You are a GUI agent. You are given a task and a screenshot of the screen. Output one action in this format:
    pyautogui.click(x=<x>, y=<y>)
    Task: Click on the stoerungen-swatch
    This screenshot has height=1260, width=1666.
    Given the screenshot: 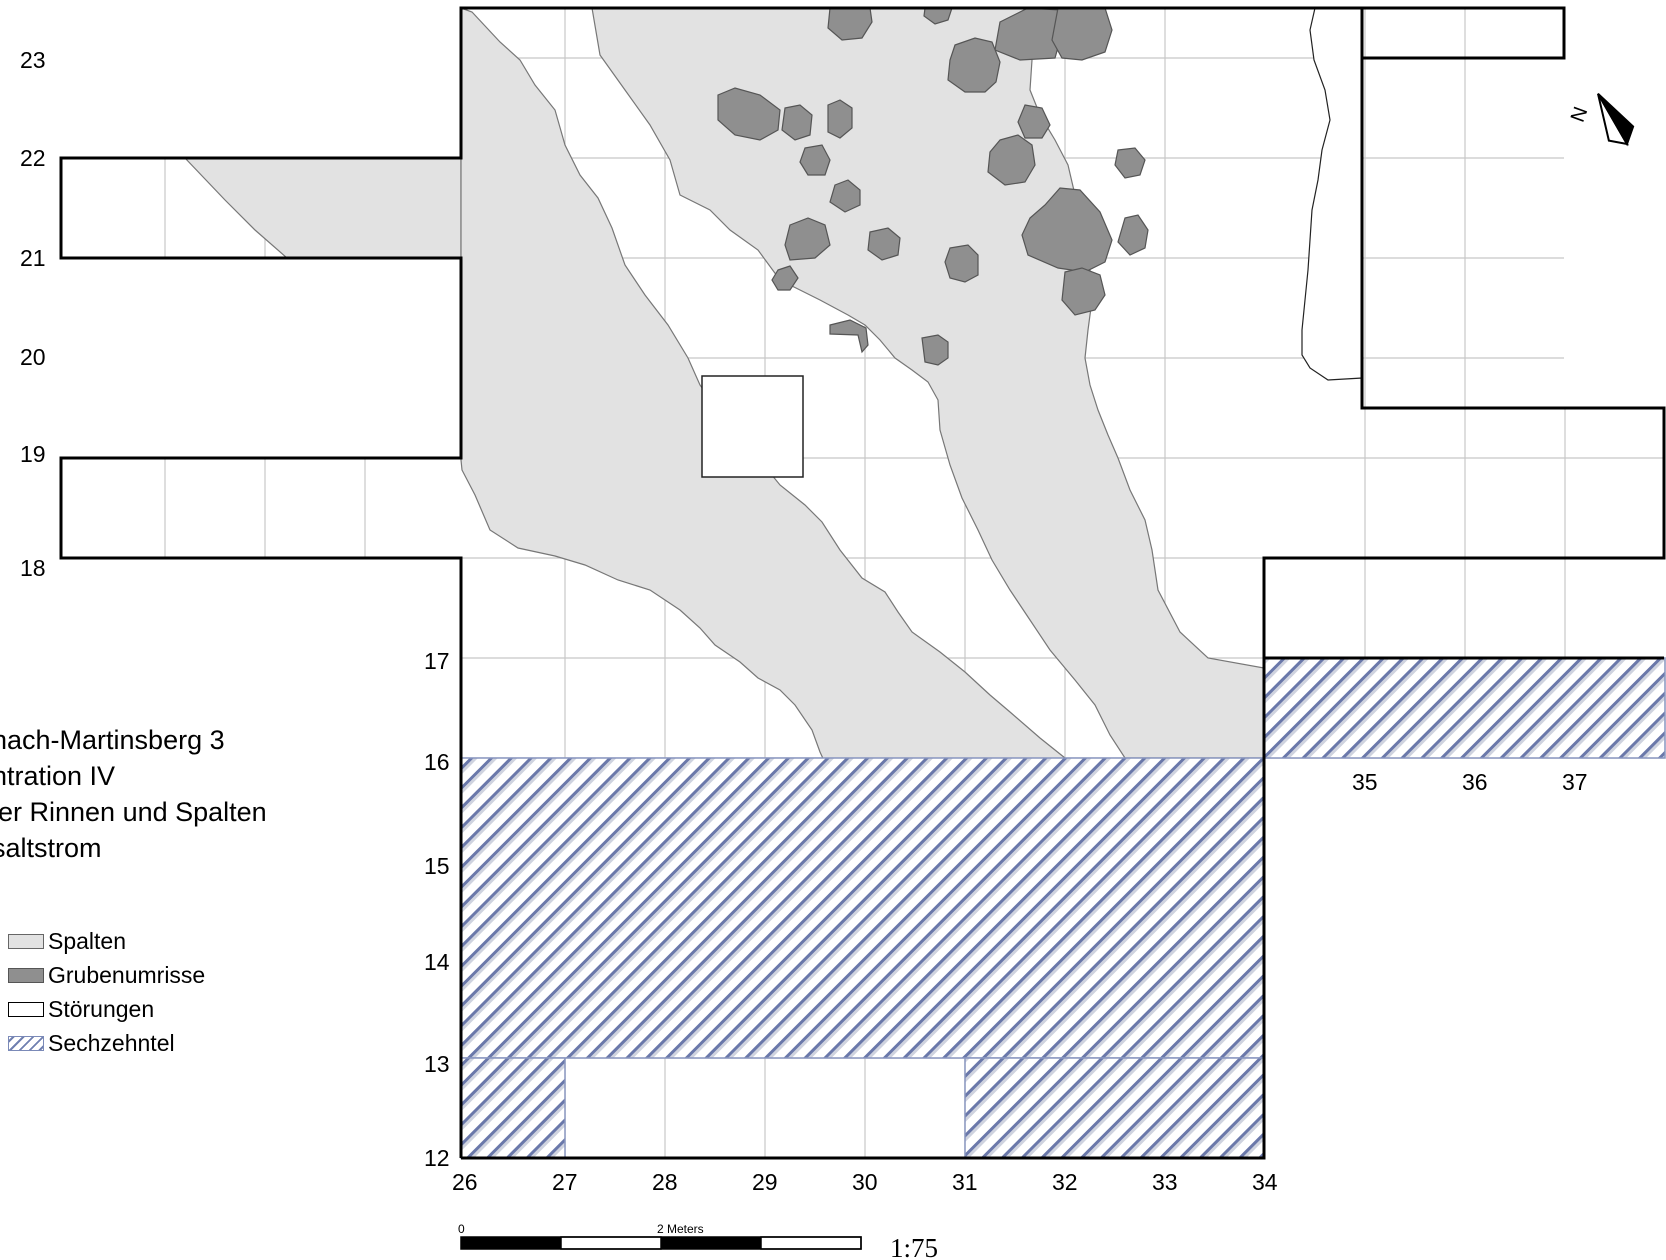 What is the action you would take?
    pyautogui.click(x=26, y=1009)
    